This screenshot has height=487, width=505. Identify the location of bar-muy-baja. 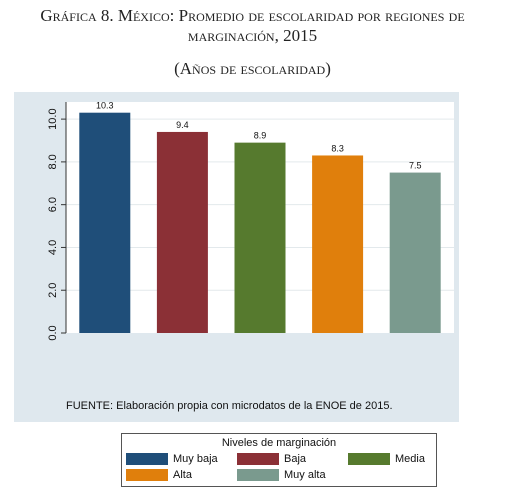
(105, 222).